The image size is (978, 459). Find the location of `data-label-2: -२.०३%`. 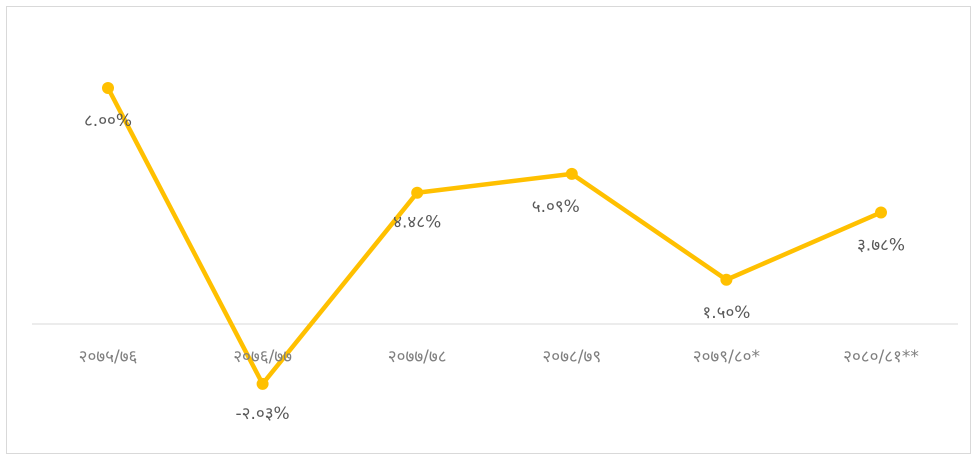

data-label-2: -२.०३% is located at coordinates (262, 414).